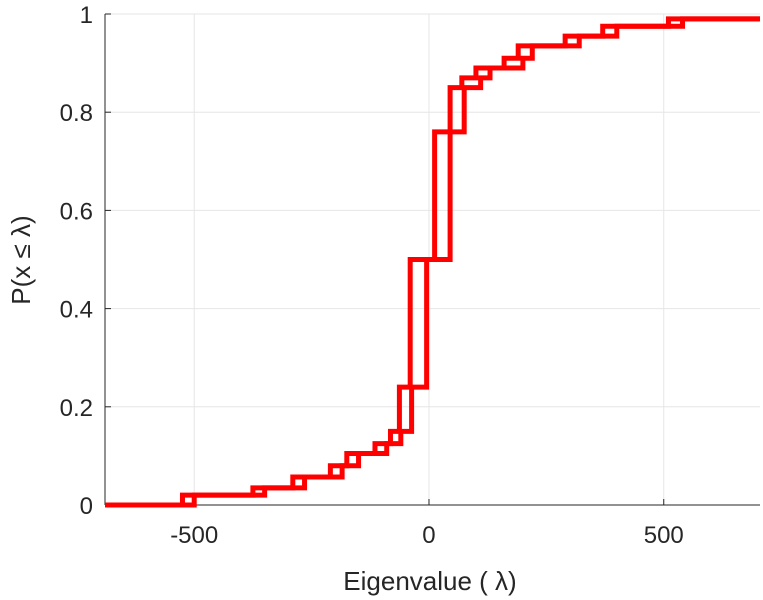  Describe the element at coordinates (76, 310) in the screenshot. I see `y-tick-label: 0.4` at that location.